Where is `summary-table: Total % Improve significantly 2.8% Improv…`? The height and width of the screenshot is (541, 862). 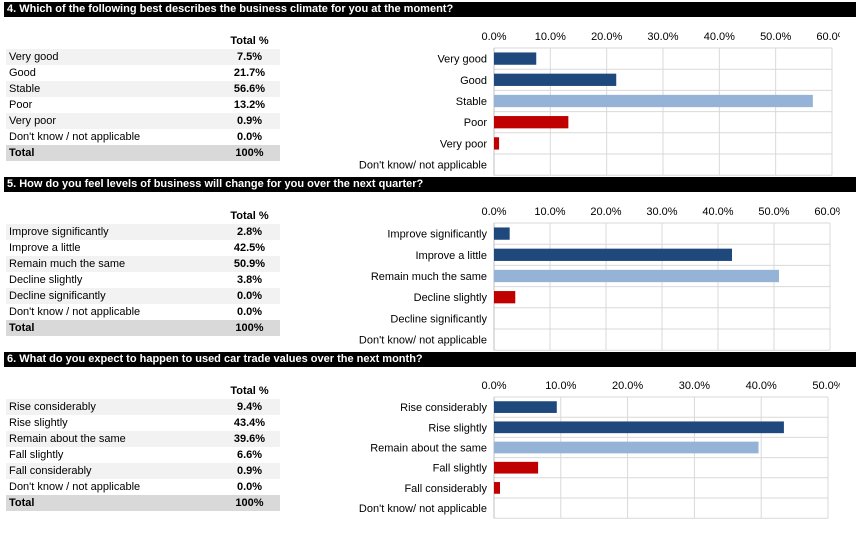 summary-table: Total % Improve significantly 2.8% Improv… is located at coordinates (143, 272).